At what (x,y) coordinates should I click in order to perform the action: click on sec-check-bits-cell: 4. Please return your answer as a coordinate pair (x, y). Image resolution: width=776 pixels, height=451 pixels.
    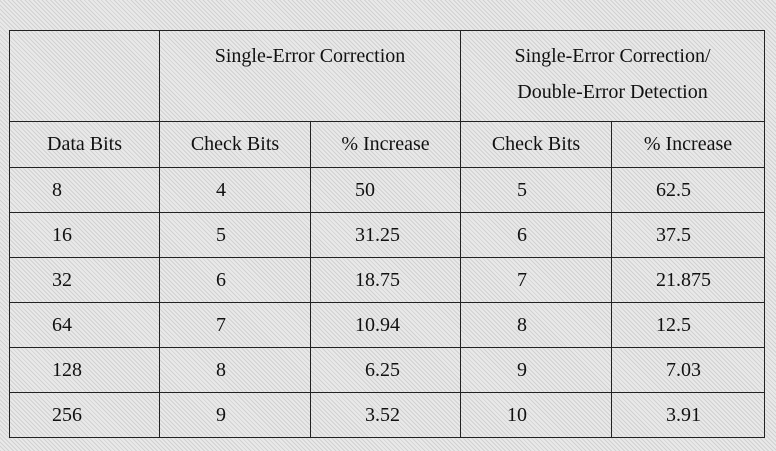
    Looking at the image, I should click on (235, 190).